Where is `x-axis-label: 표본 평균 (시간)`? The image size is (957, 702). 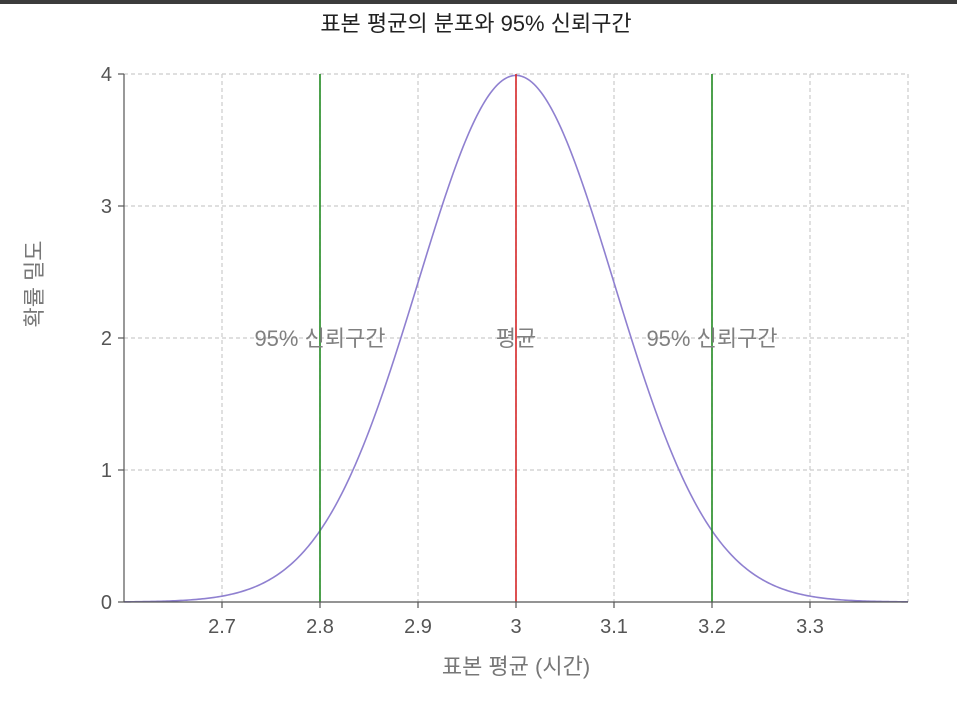 x-axis-label: 표본 평균 (시간) is located at coordinates (516, 666).